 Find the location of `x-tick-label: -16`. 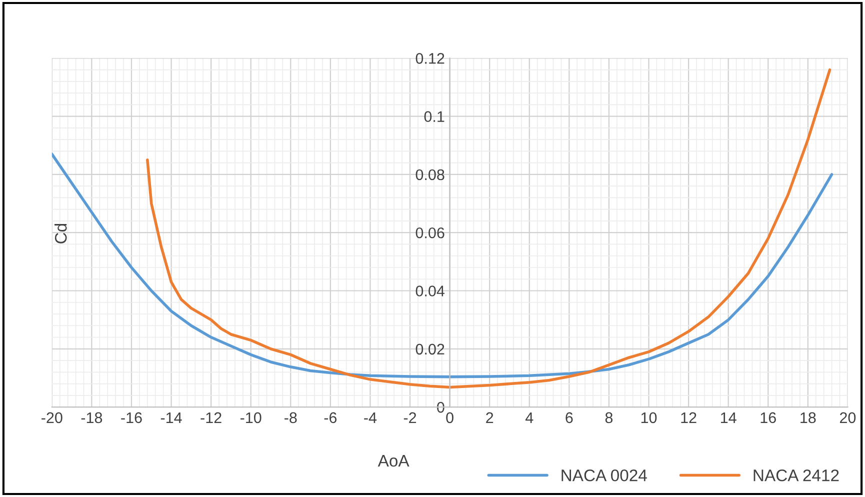

x-tick-label: -16 is located at coordinates (131, 418).